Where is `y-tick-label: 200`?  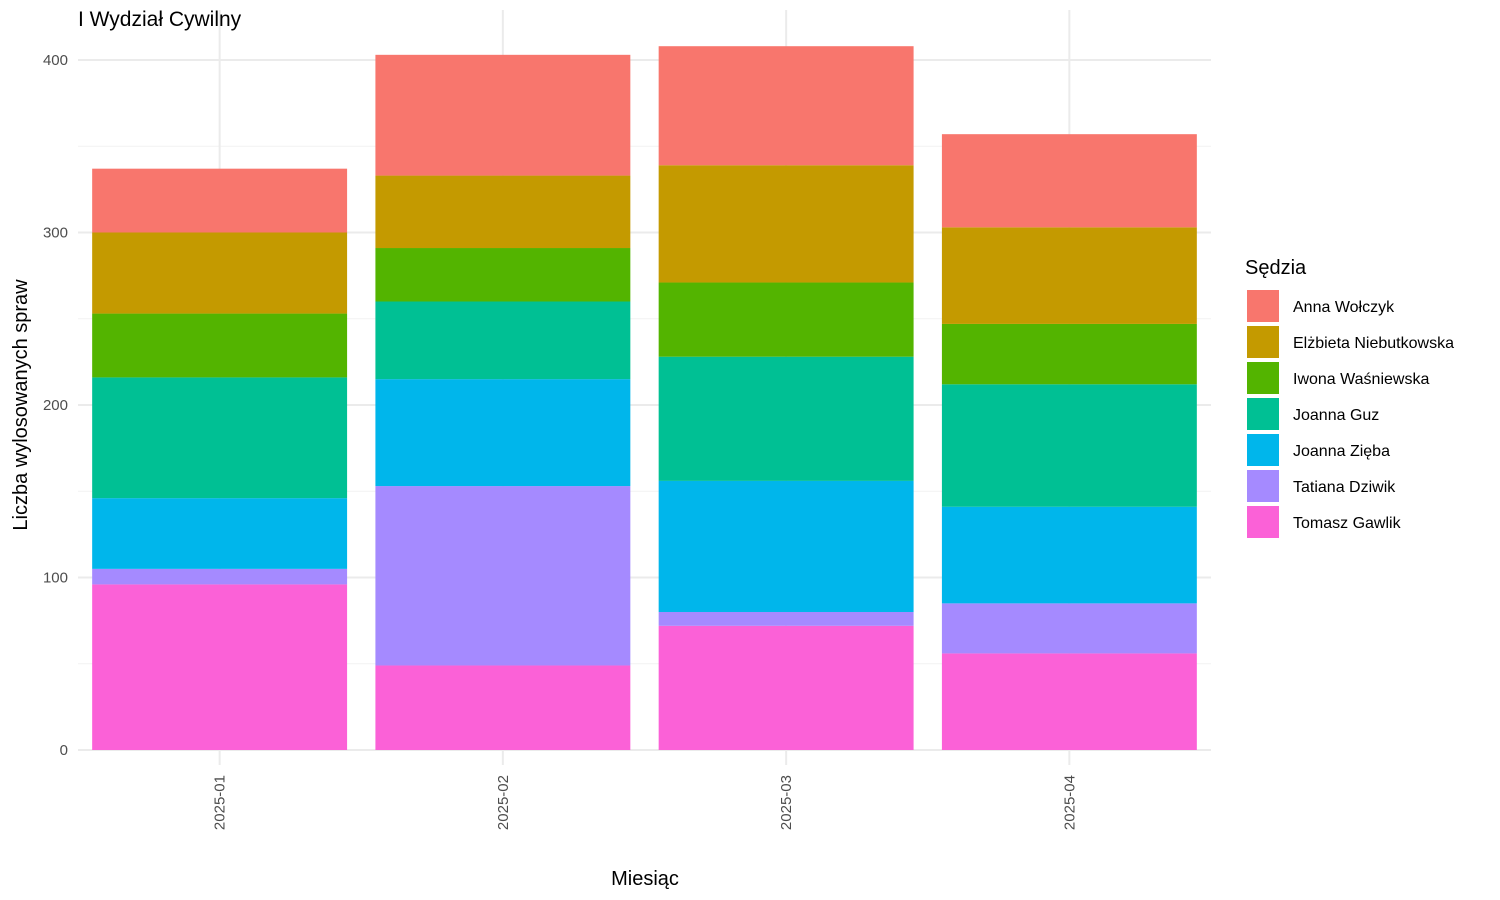 y-tick-label: 200 is located at coordinates (55, 405).